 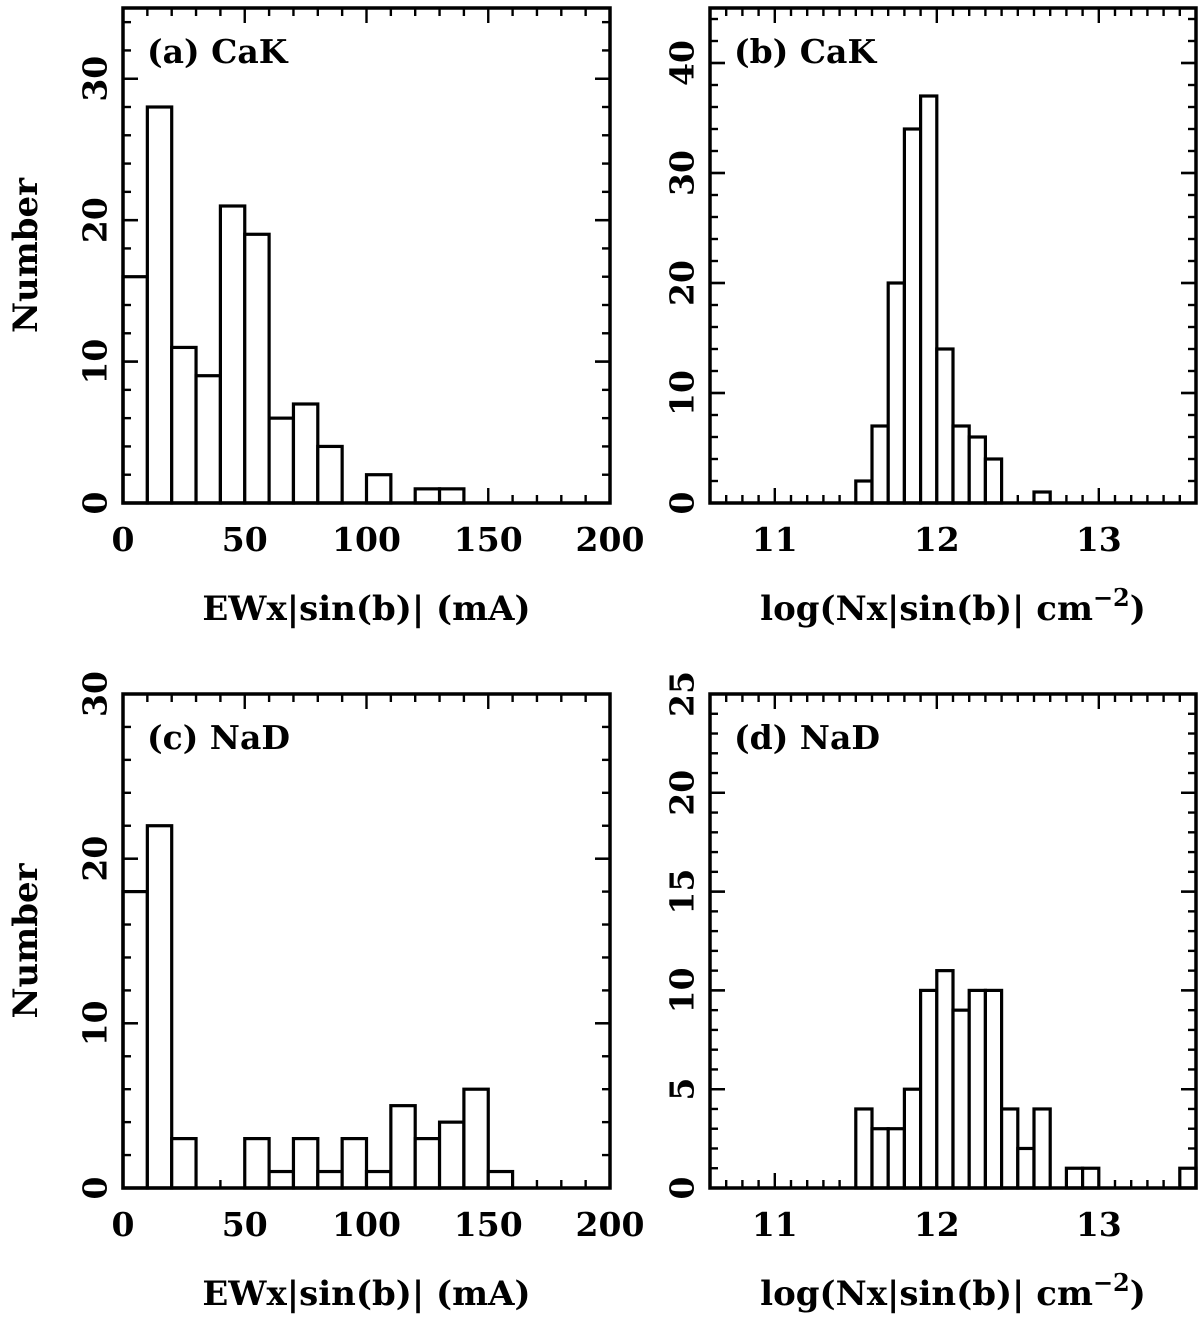 I want to click on y-tick-label: 5, so click(x=682, y=1089).